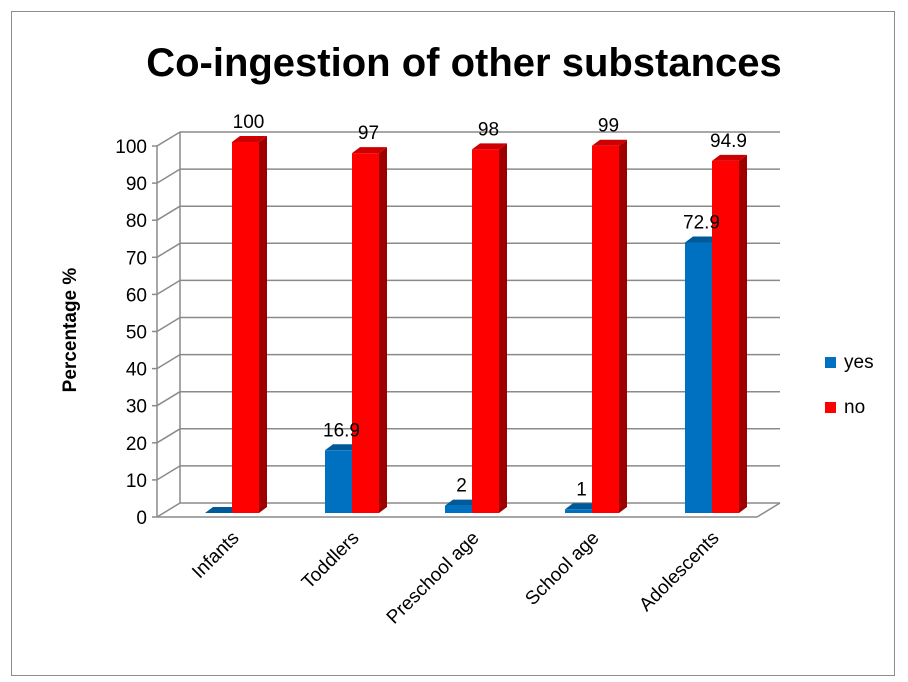 The height and width of the screenshot is (682, 908). What do you see at coordinates (488, 129) in the screenshot?
I see `data-label: 98` at bounding box center [488, 129].